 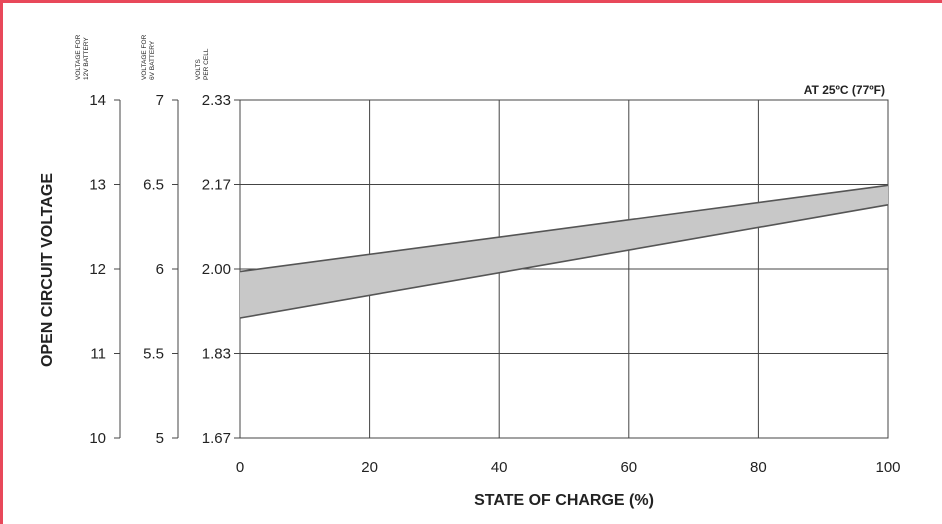 I want to click on y-axis-title: OPEN CIRCUIT VOLTAGE, so click(x=47, y=270).